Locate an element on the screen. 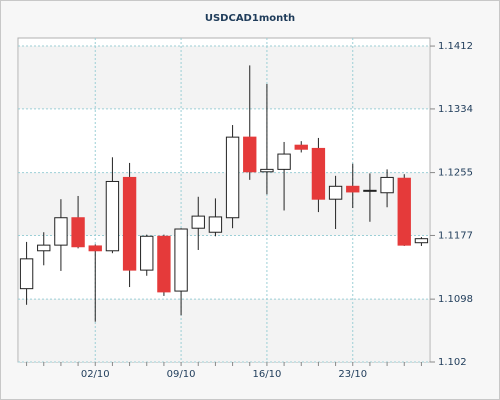  y-tick-label: 1.102 is located at coordinates (452, 362).